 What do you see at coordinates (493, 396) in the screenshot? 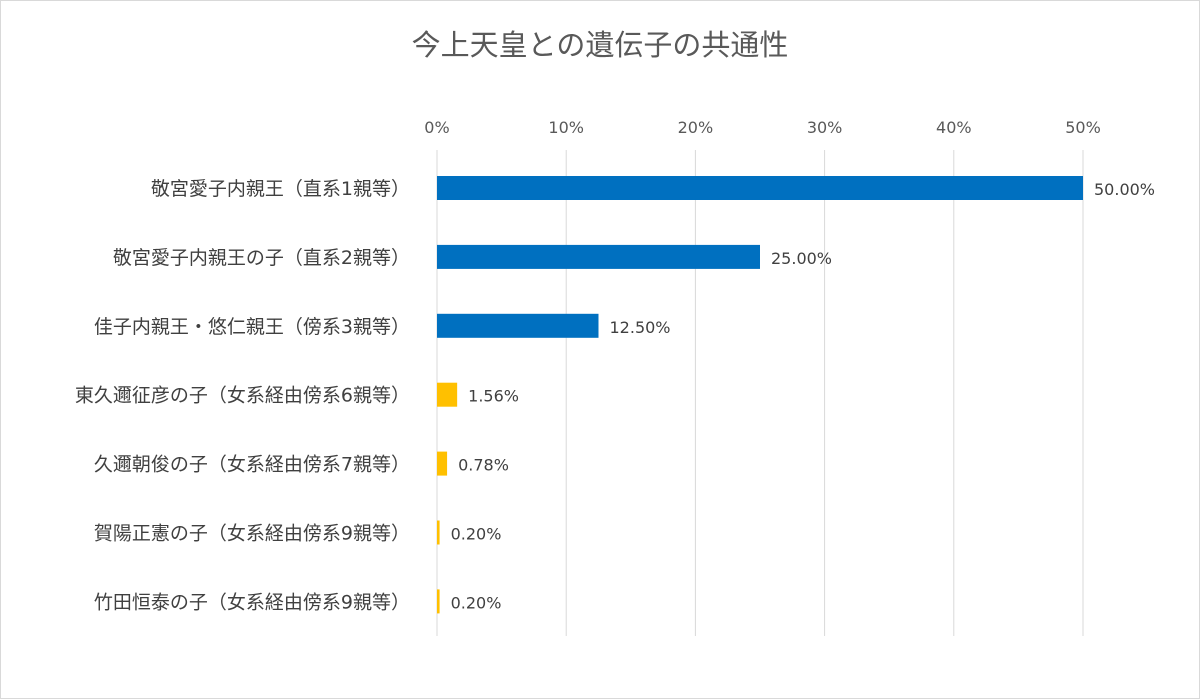
I see `data-label: 1.56%` at bounding box center [493, 396].